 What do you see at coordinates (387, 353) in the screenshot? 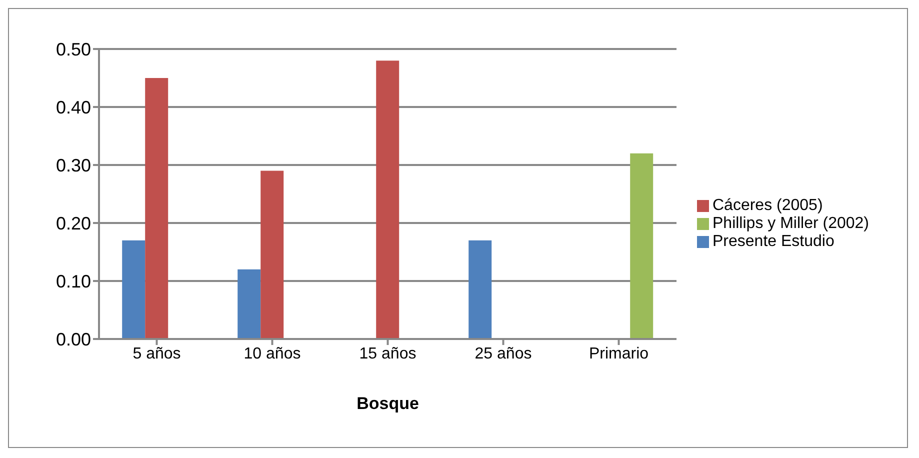
I see `x-tick-label: 15 años` at bounding box center [387, 353].